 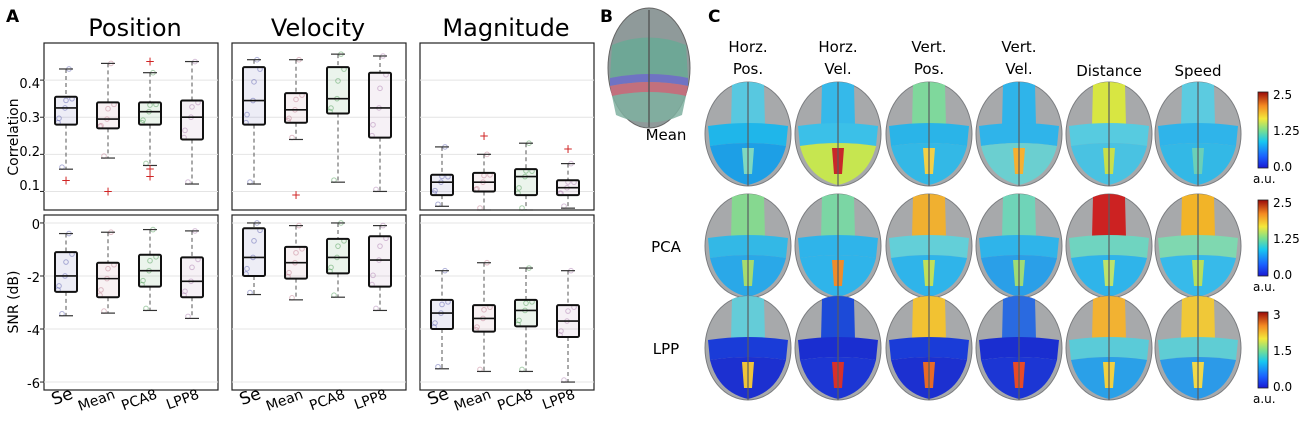 What do you see at coordinates (1109, 71) in the screenshot?
I see `column-title: Distance` at bounding box center [1109, 71].